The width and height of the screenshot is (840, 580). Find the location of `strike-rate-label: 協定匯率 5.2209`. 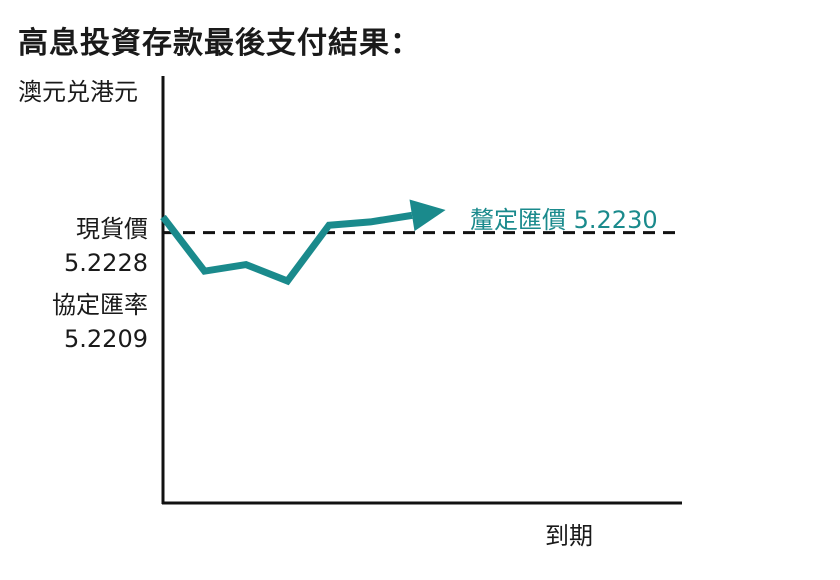

strike-rate-label: 協定匯率 5.2209 is located at coordinates (100, 322).